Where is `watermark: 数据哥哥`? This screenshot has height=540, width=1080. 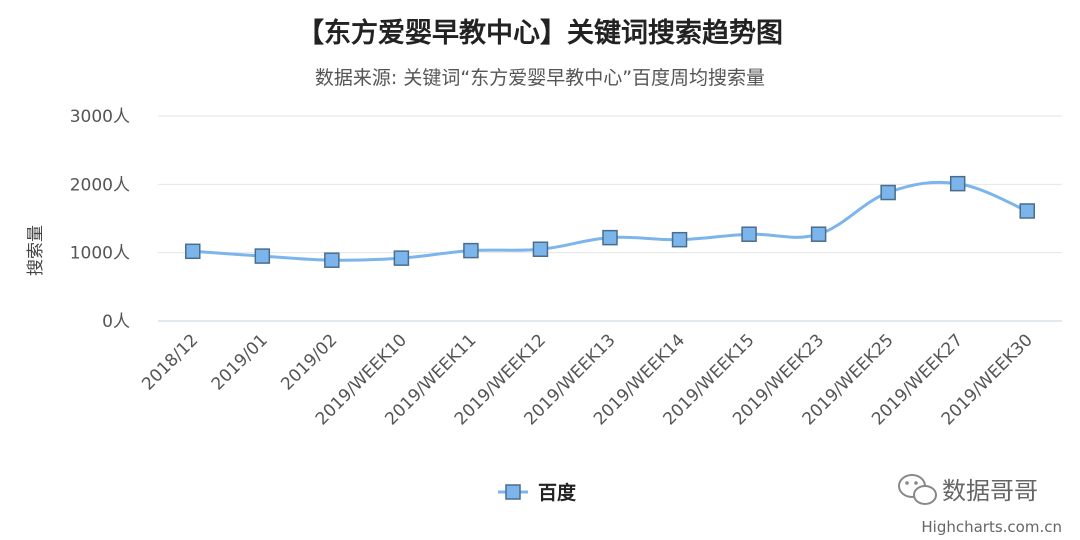 watermark: 数据哥哥 is located at coordinates (968, 489).